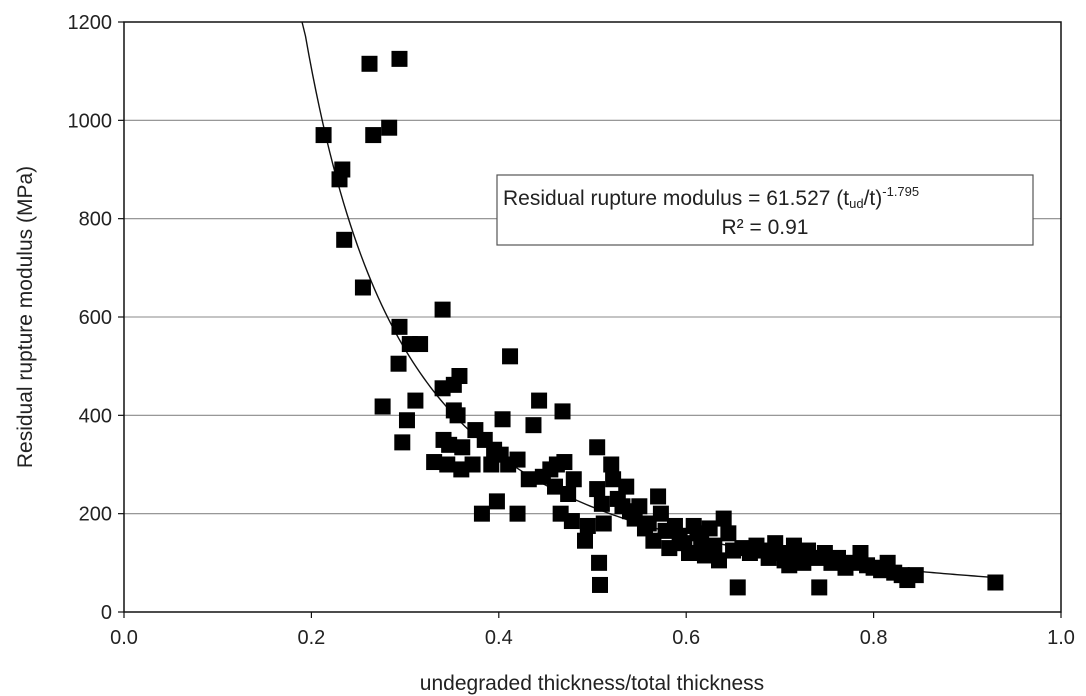 Image resolution: width=1086 pixels, height=696 pixels. Describe the element at coordinates (856, 203) in the screenshot. I see `annotation-subscript: ud` at that location.